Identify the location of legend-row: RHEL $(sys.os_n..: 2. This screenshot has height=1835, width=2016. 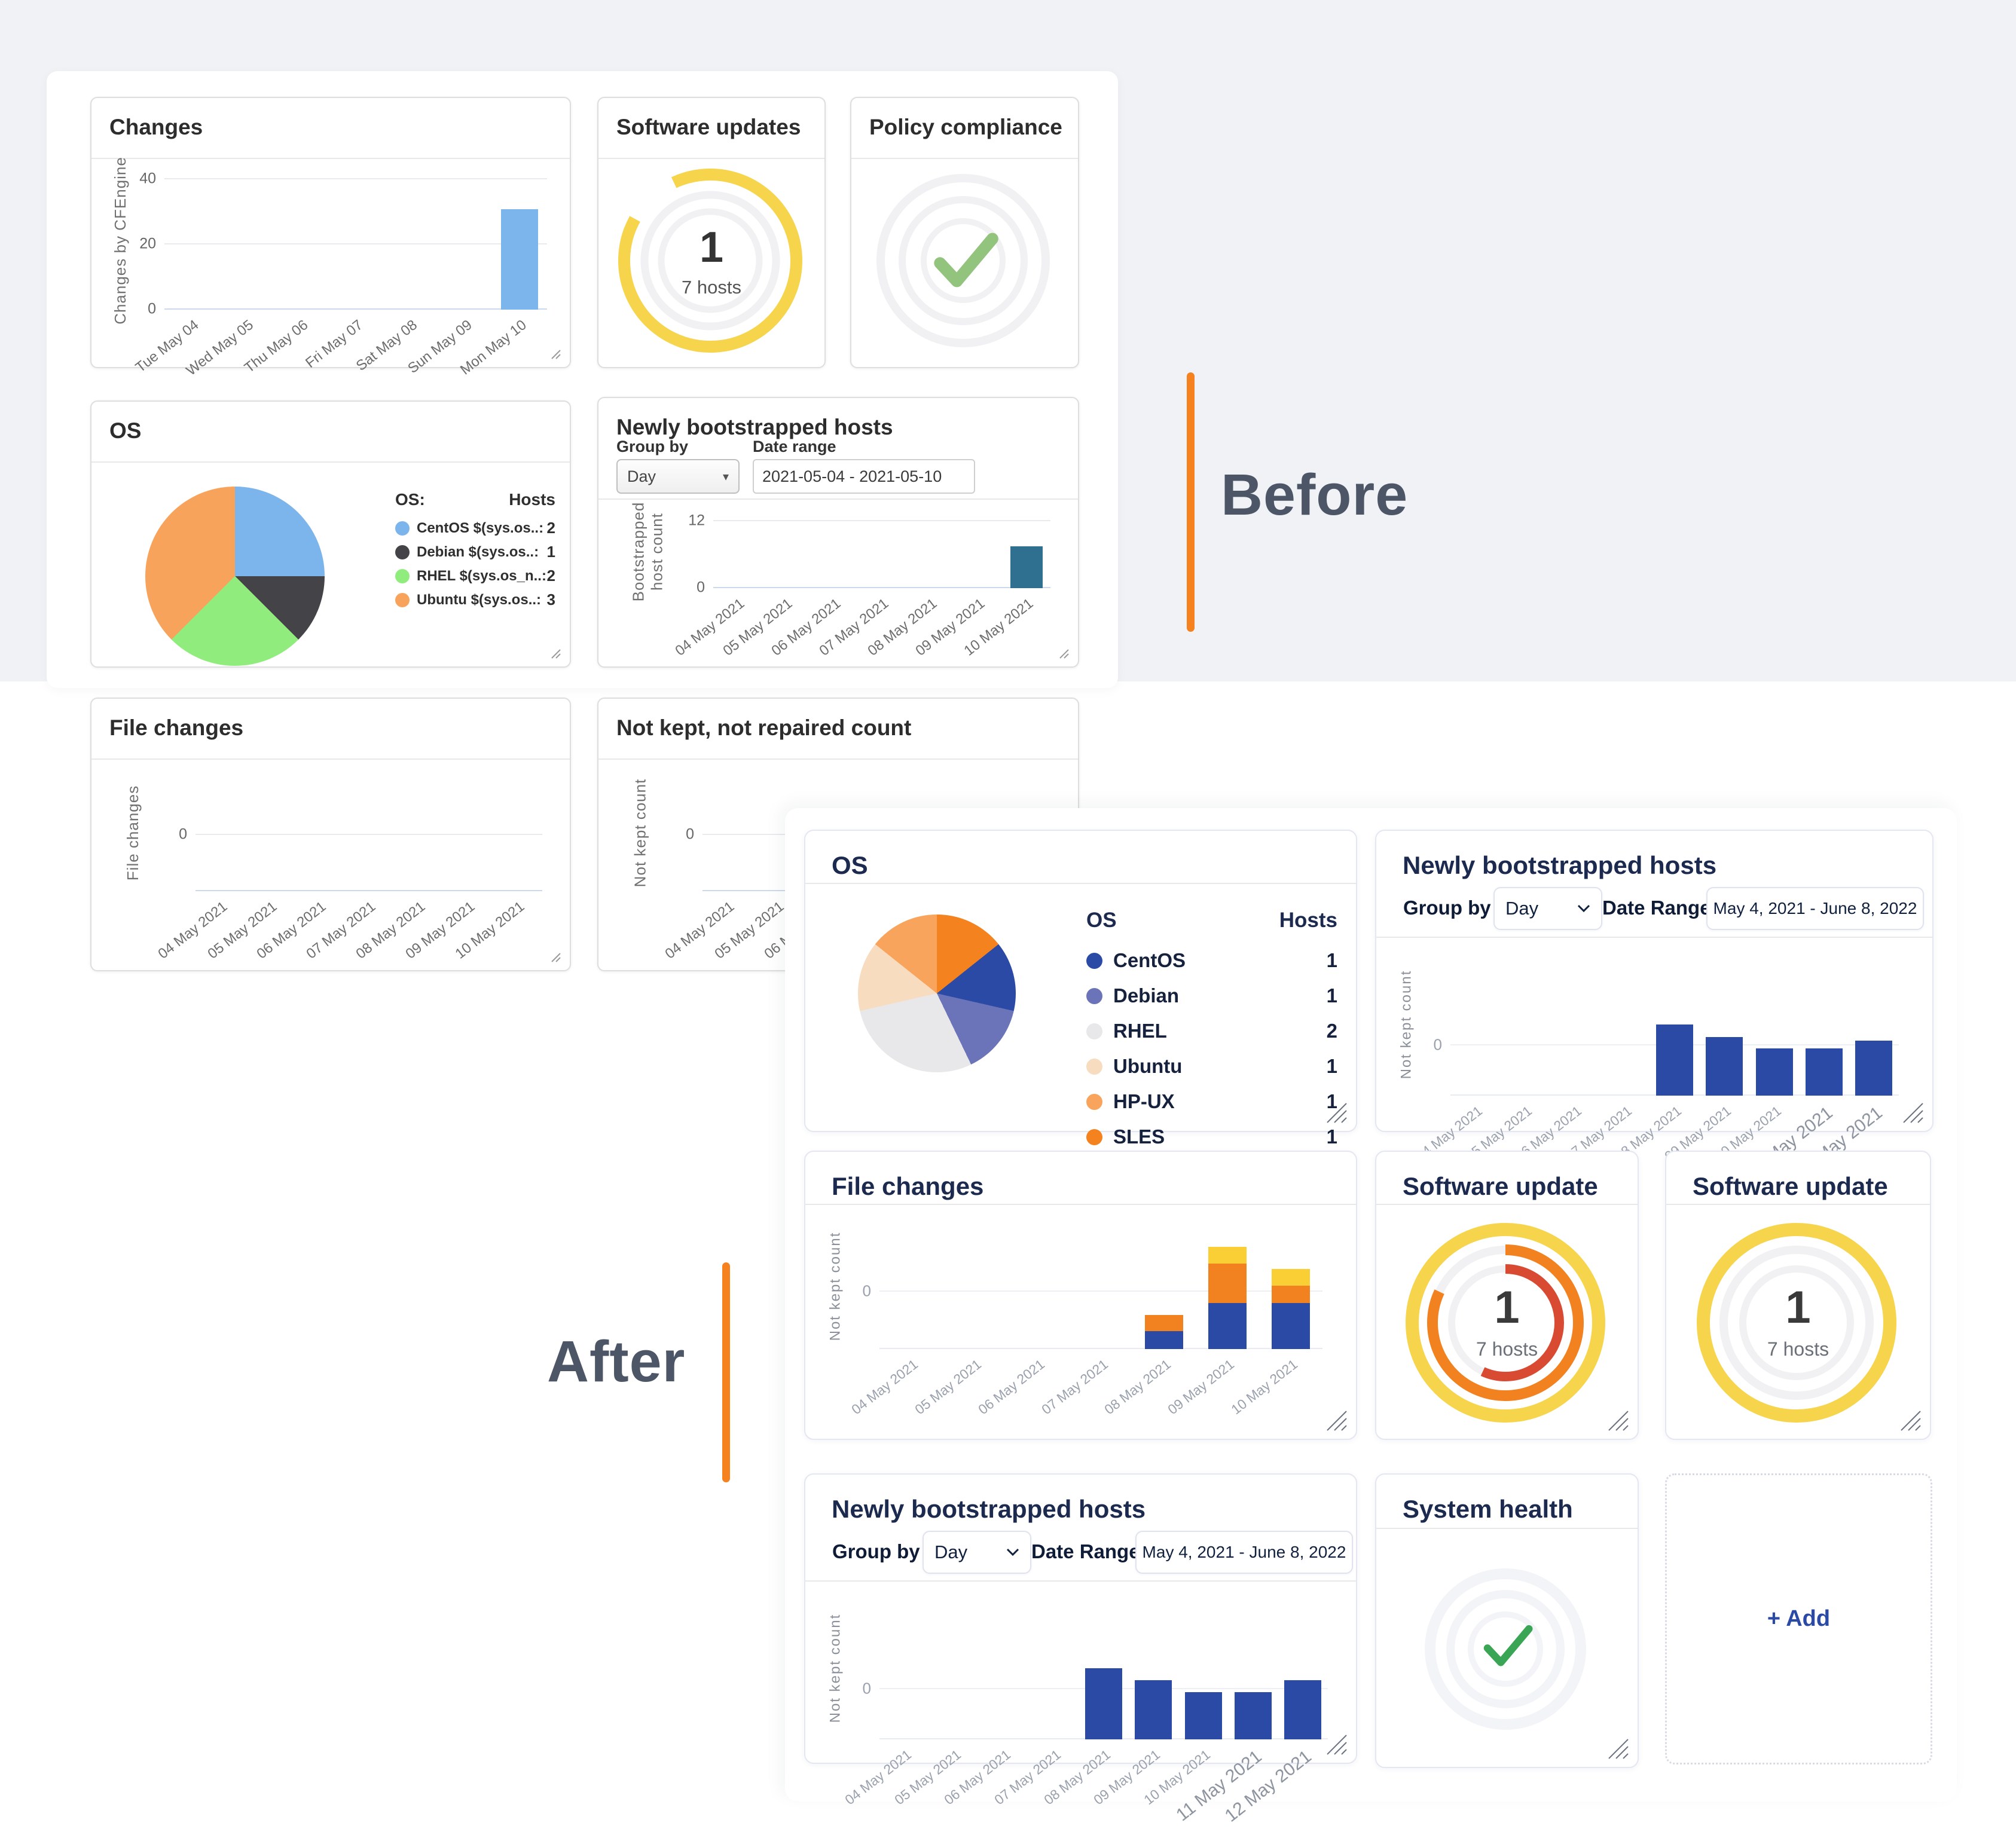
(475, 576).